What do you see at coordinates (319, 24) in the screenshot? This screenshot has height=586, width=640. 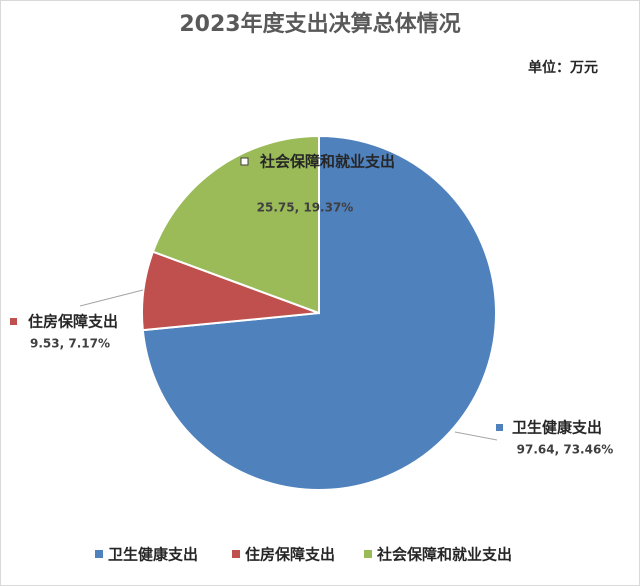 I see `chart-title: 2023年度支出决算总体情况` at bounding box center [319, 24].